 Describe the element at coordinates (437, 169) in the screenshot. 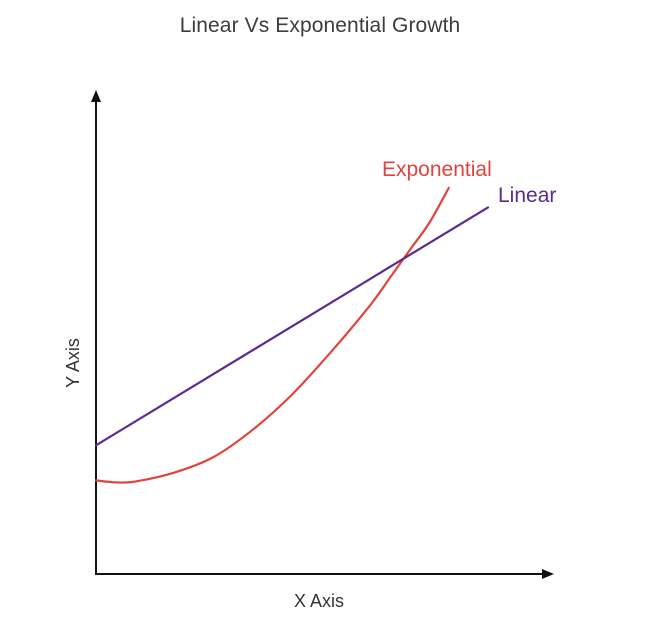

I see `series-label-exponential: Exponential` at that location.